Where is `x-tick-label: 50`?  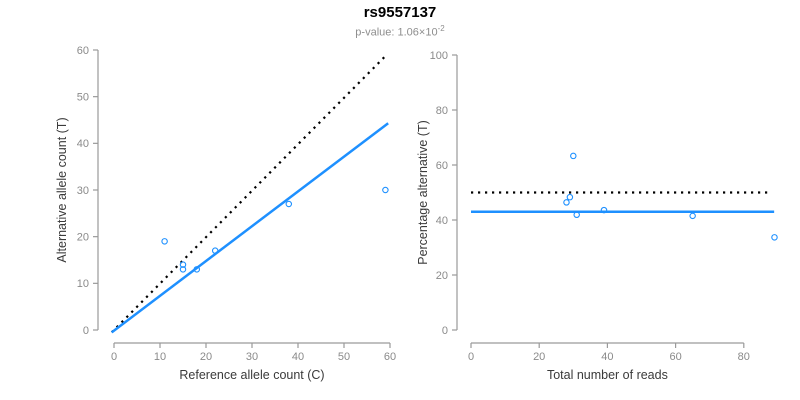
x-tick-label: 50 is located at coordinates (344, 357).